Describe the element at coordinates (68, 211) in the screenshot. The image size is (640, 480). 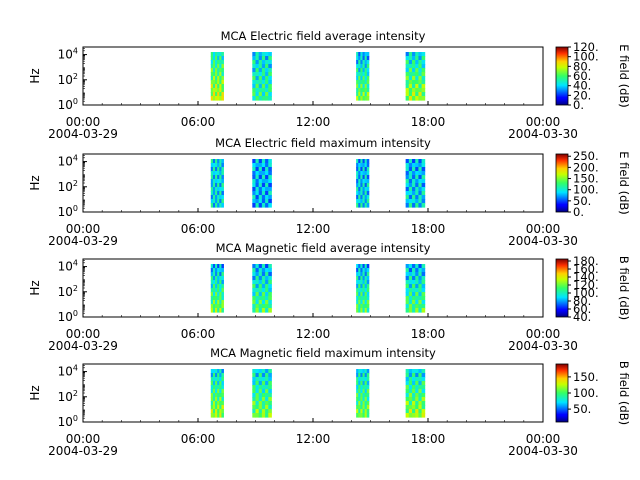
I see `y-tick-label: 100` at that location.